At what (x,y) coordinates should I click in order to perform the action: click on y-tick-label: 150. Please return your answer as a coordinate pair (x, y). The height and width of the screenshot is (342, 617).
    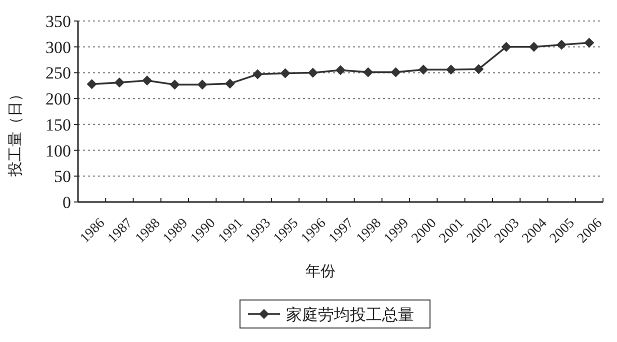
    Looking at the image, I should click on (58, 124).